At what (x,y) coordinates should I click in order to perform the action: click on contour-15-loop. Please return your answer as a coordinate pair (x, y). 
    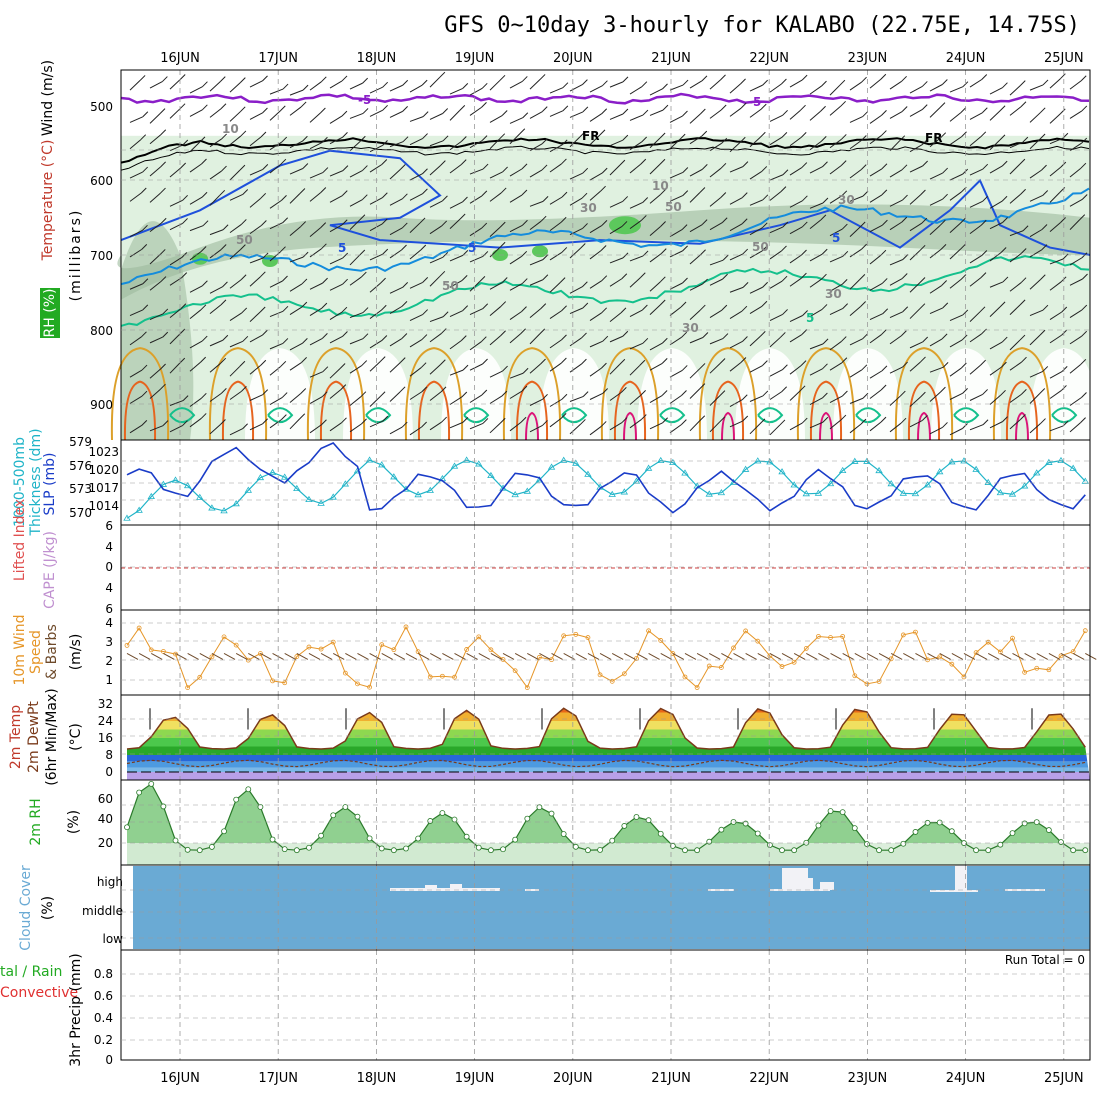
    Looking at the image, I should click on (378, 415).